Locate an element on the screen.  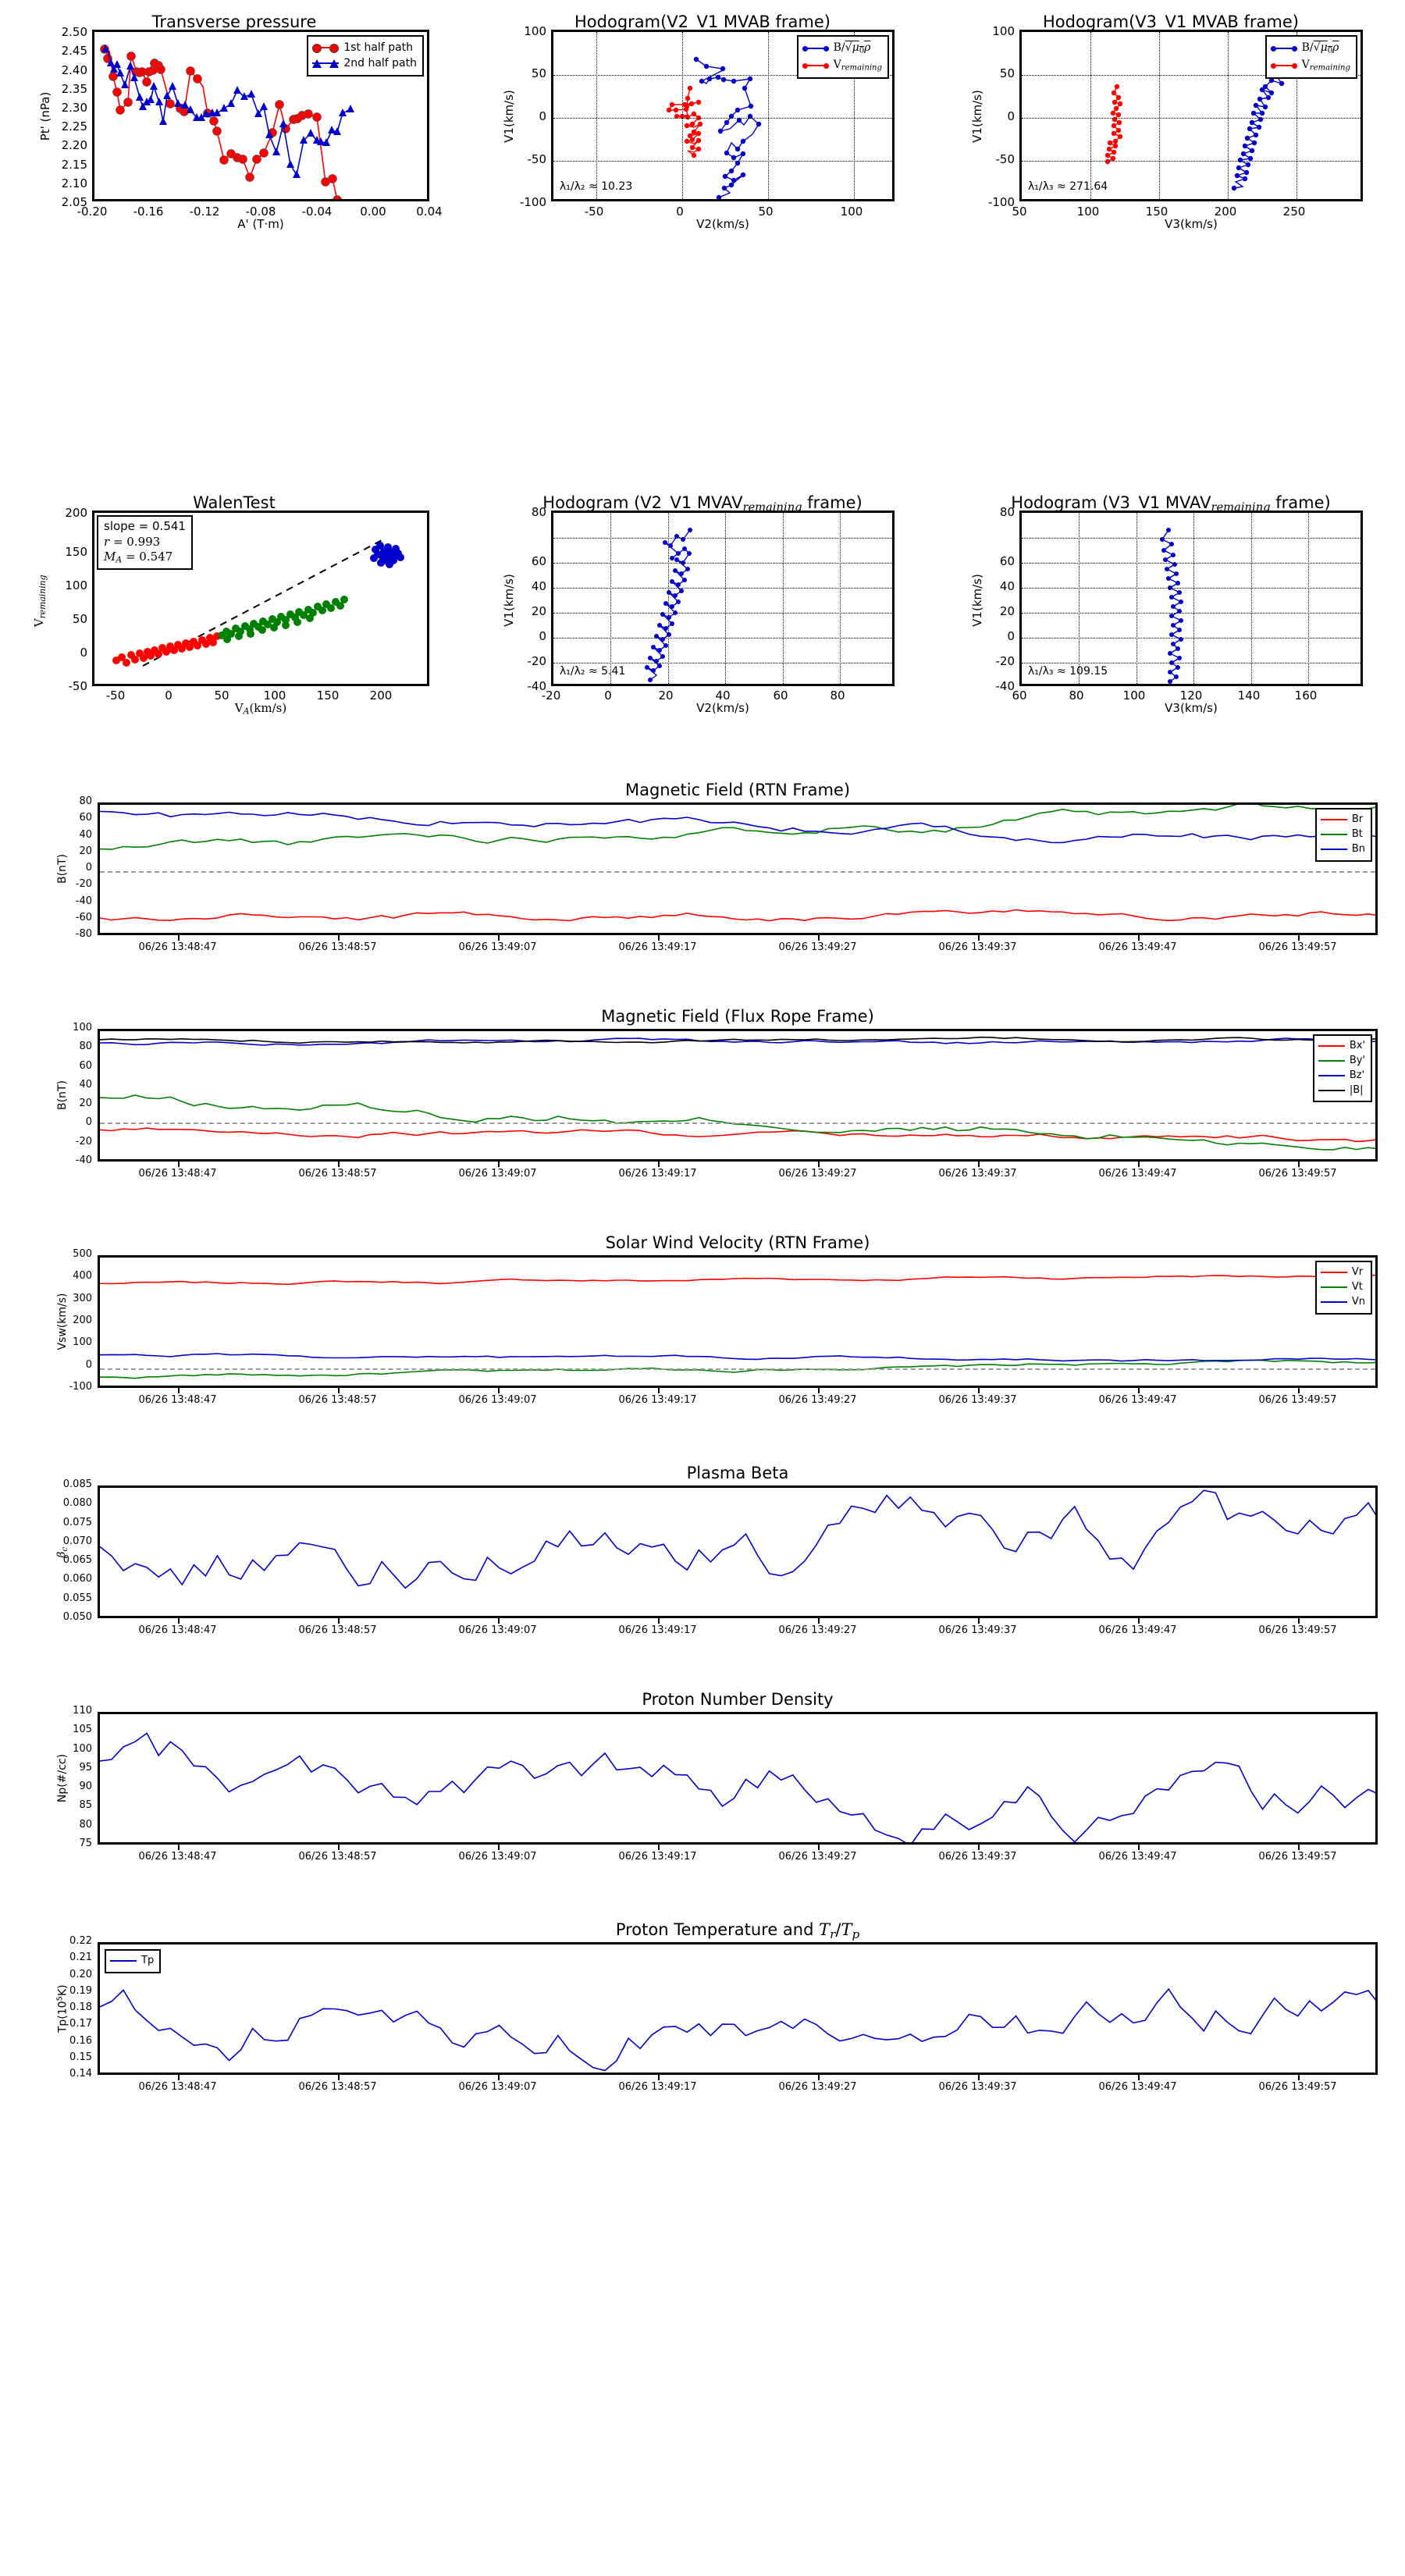
plot-area is located at coordinates (738, 1778).